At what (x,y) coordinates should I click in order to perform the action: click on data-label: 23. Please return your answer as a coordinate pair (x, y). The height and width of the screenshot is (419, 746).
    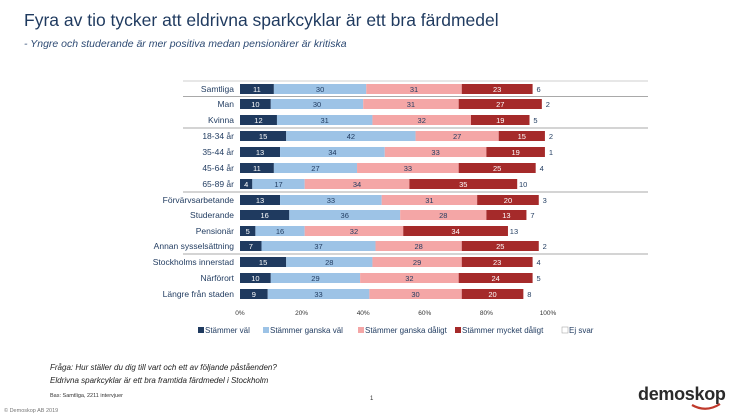
    Looking at the image, I should click on (497, 262).